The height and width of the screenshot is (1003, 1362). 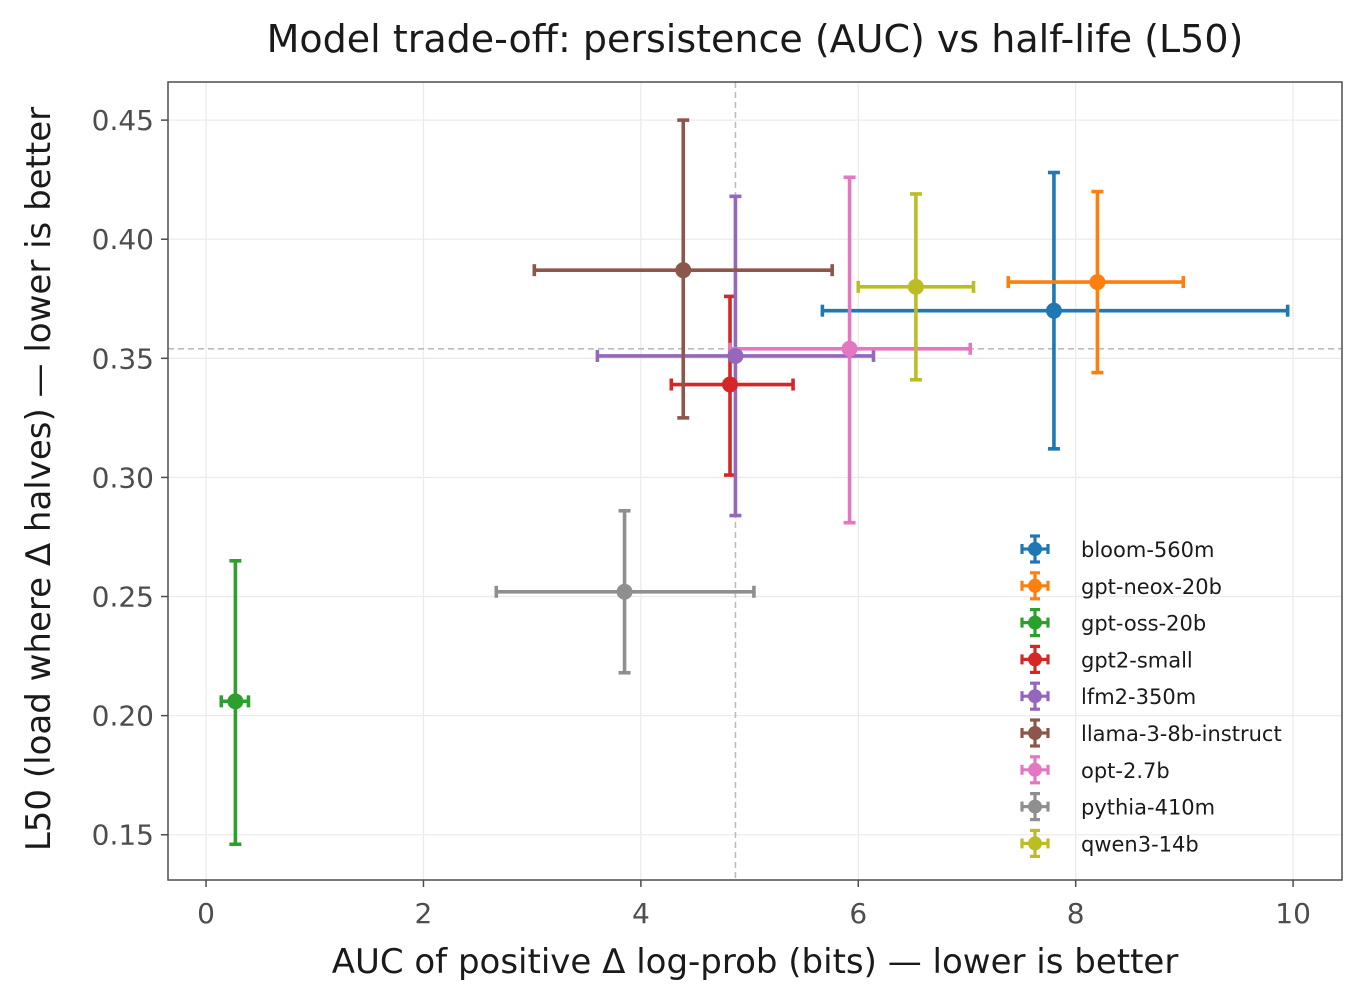 What do you see at coordinates (641, 913) in the screenshot?
I see `x-tick-label: 4` at bounding box center [641, 913].